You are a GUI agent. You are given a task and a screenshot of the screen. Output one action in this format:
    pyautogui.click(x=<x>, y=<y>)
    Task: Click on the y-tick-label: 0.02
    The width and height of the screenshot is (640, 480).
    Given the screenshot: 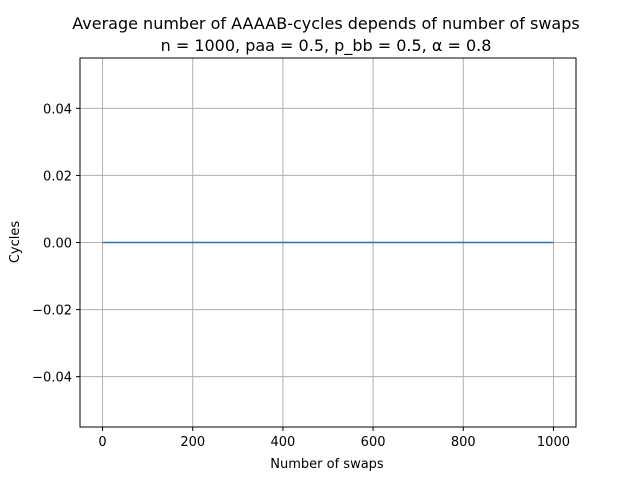 What is the action you would take?
    pyautogui.click(x=57, y=176)
    